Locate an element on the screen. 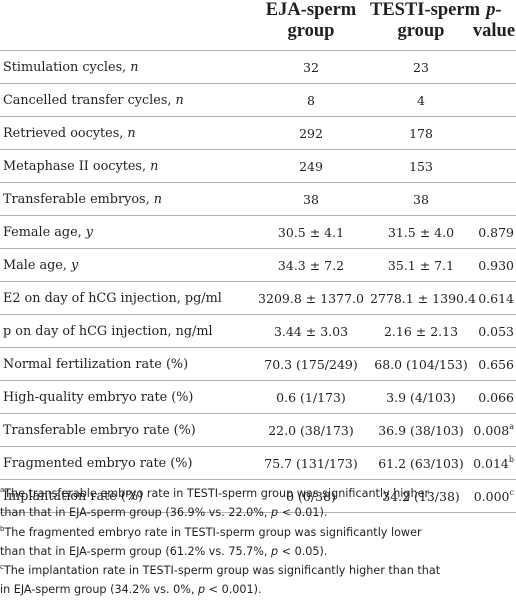 This screenshot has width=516, height=602. testi-sperm-value: 178 is located at coordinates (421, 133).